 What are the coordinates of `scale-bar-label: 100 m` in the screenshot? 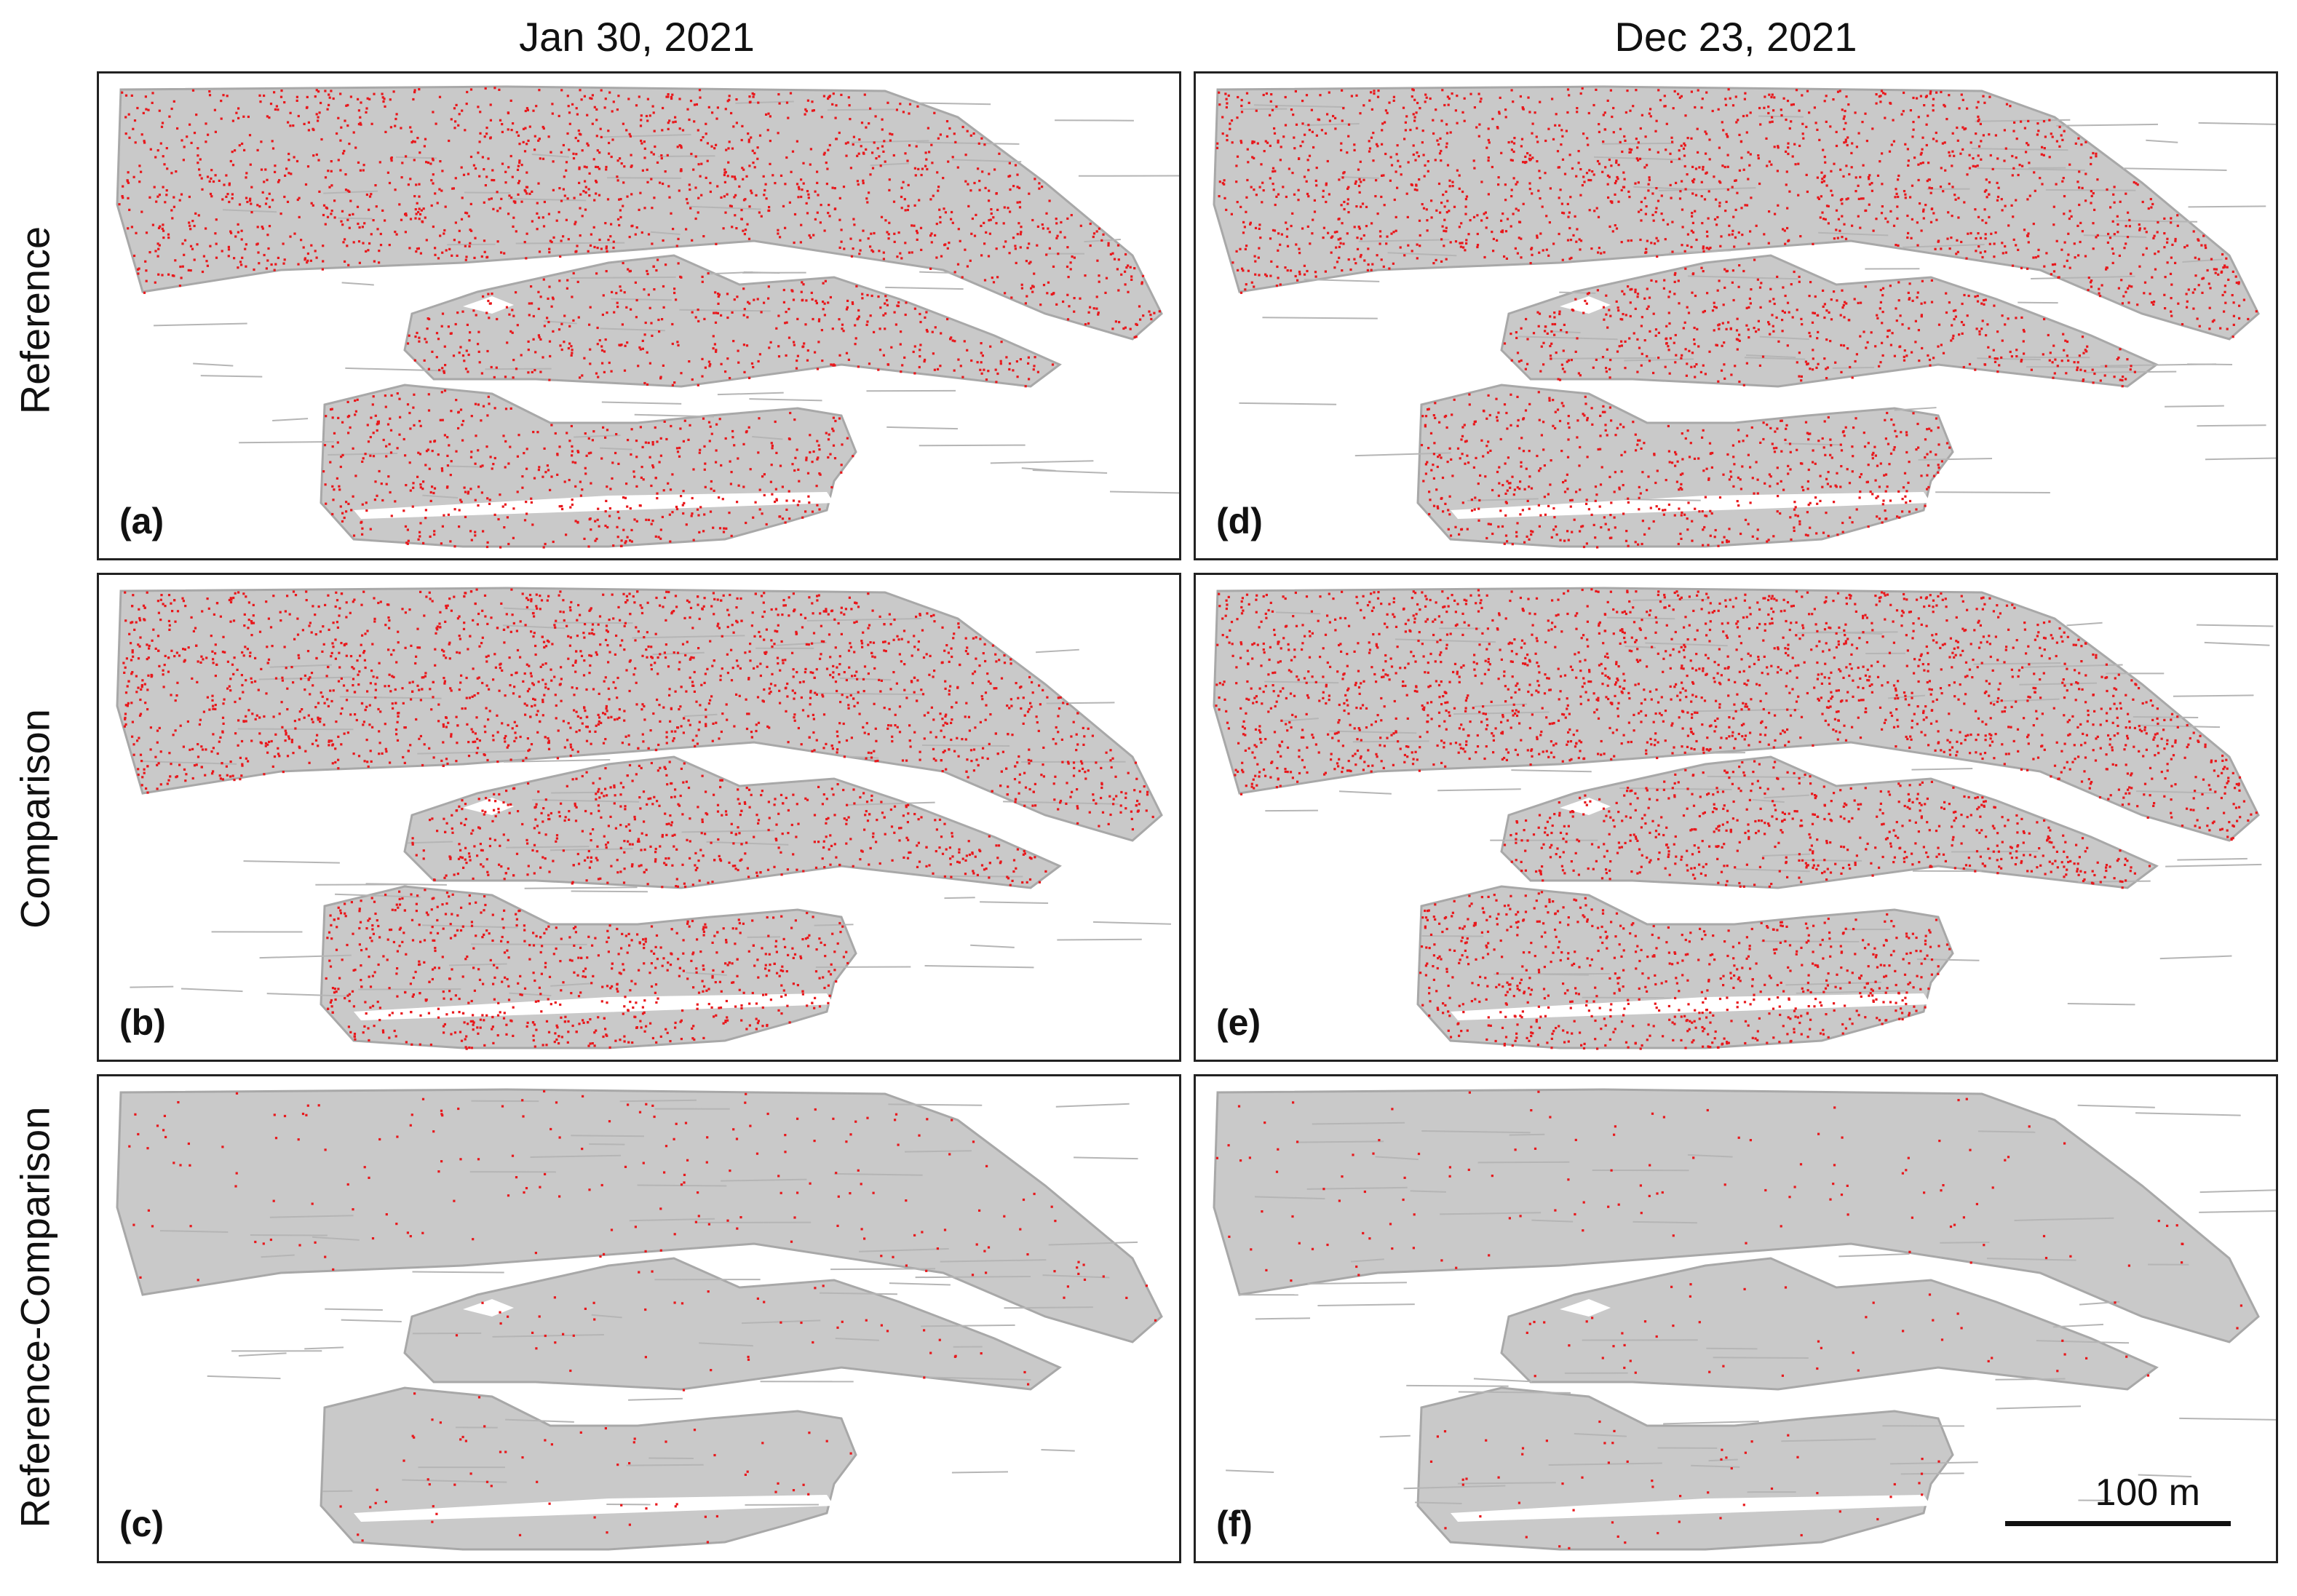 It's located at (2147, 1493).